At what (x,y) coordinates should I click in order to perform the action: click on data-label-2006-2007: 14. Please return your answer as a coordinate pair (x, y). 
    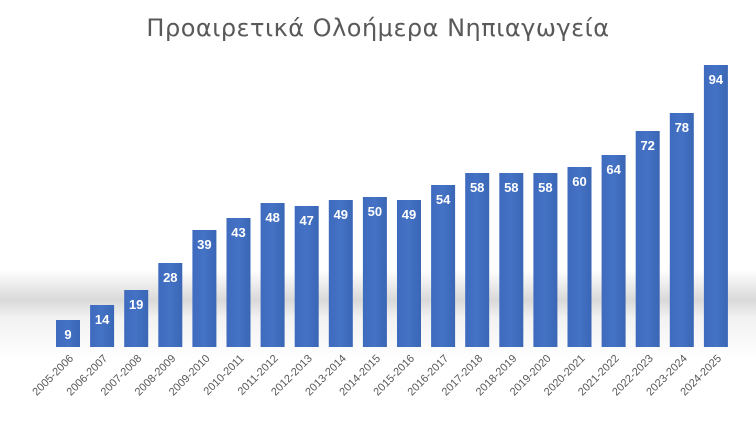
    Looking at the image, I should click on (102, 319).